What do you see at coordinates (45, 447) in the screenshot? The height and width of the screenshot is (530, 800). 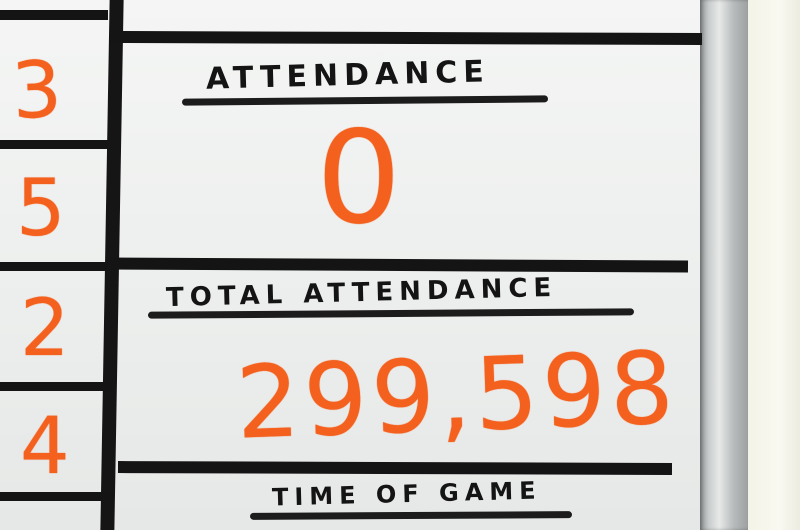 I see `left-number-4: 4` at bounding box center [45, 447].